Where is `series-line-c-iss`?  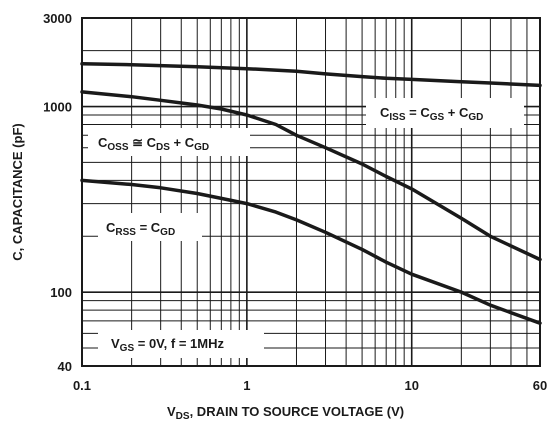
series-line-c-iss is located at coordinates (311, 75).